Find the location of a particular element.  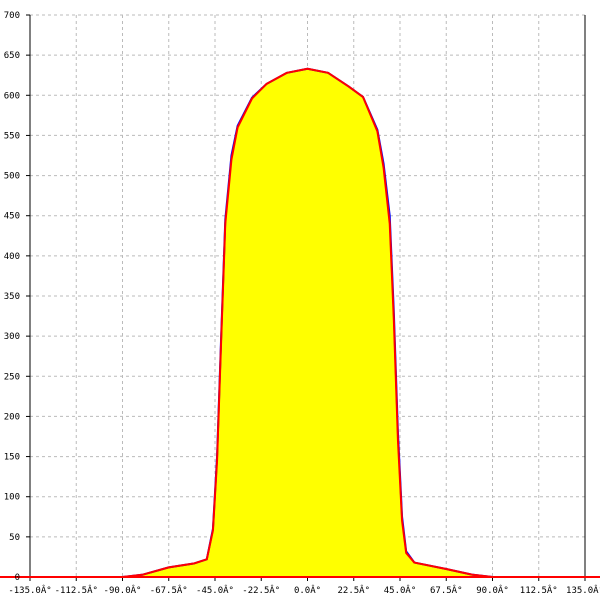

x-tick-label: -135.0Â° is located at coordinates (29, 590).